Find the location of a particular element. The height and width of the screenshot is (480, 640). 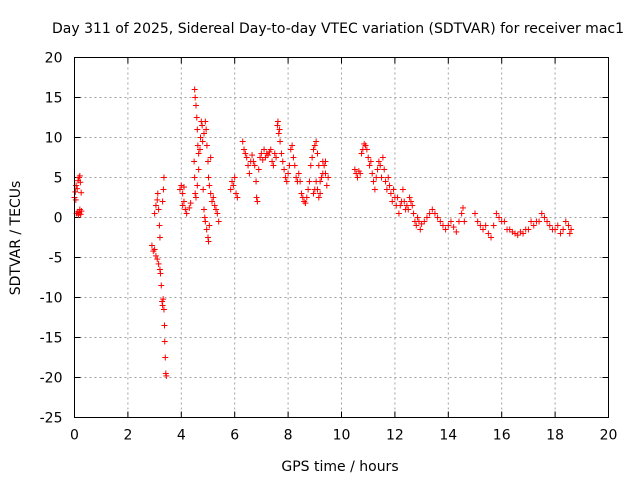

x-tick-label: 6 is located at coordinates (234, 436).